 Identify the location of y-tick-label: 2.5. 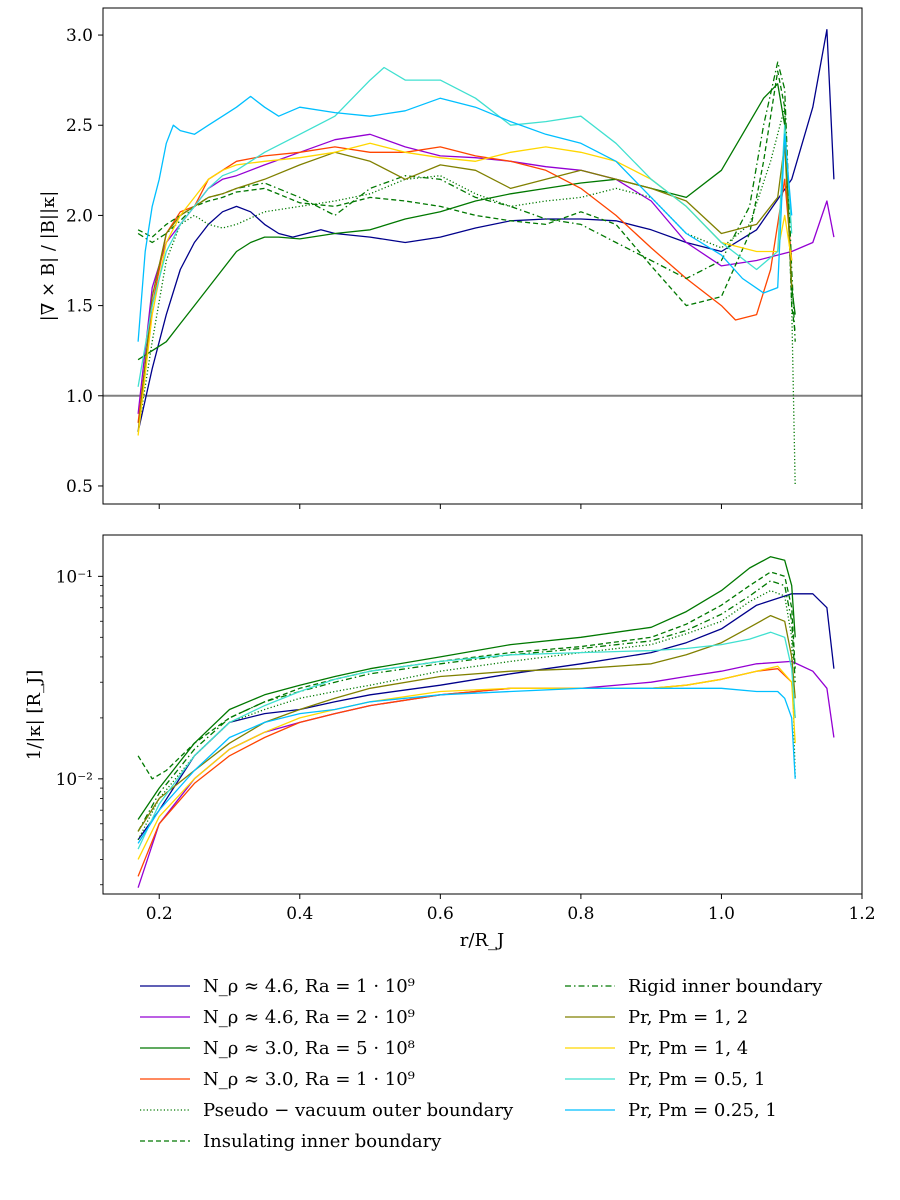
(79, 126).